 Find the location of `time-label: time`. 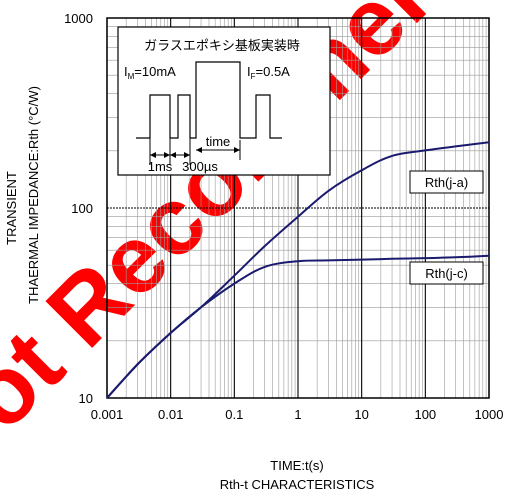

time-label: time is located at coordinates (218, 141).